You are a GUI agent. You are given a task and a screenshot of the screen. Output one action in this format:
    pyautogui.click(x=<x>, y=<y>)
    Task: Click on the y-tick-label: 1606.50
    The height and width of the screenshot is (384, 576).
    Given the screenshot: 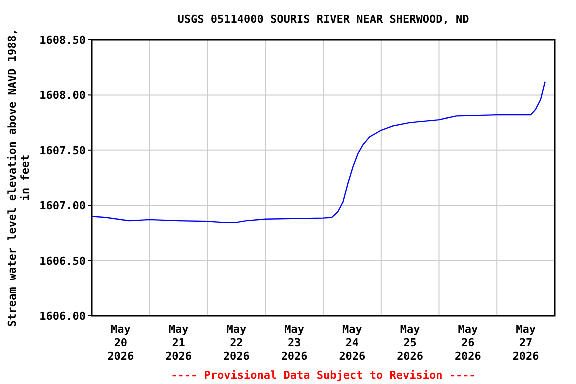 What is the action you would take?
    pyautogui.click(x=63, y=261)
    